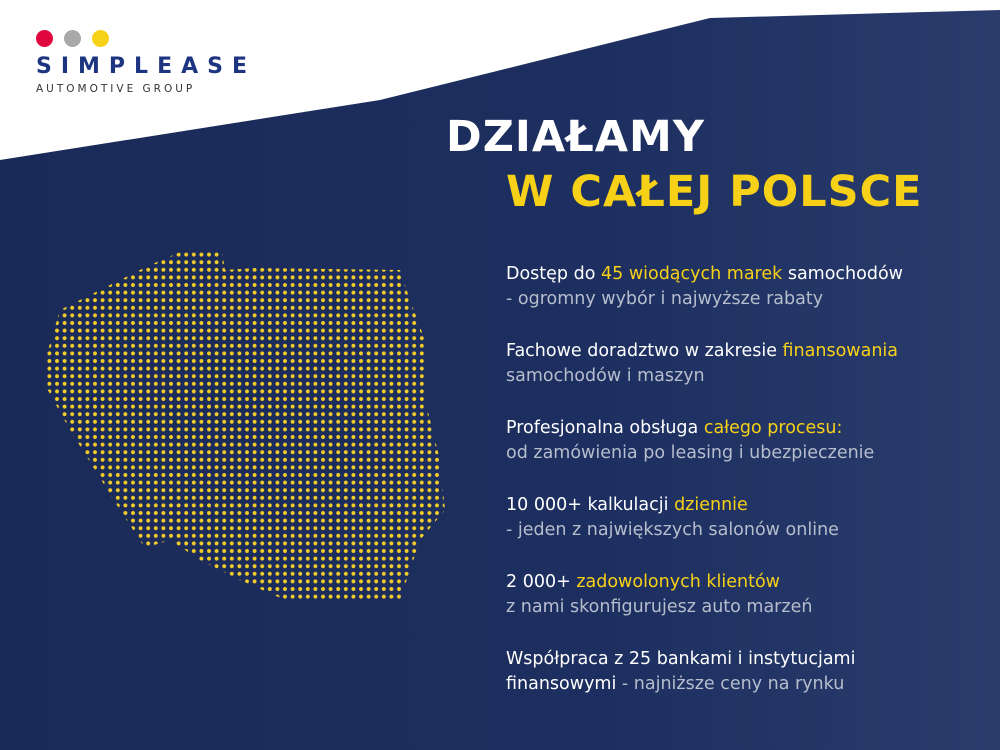  Describe the element at coordinates (644, 351) in the screenshot. I see `feature-text: Fachowe doradztwo w zakresie` at that location.